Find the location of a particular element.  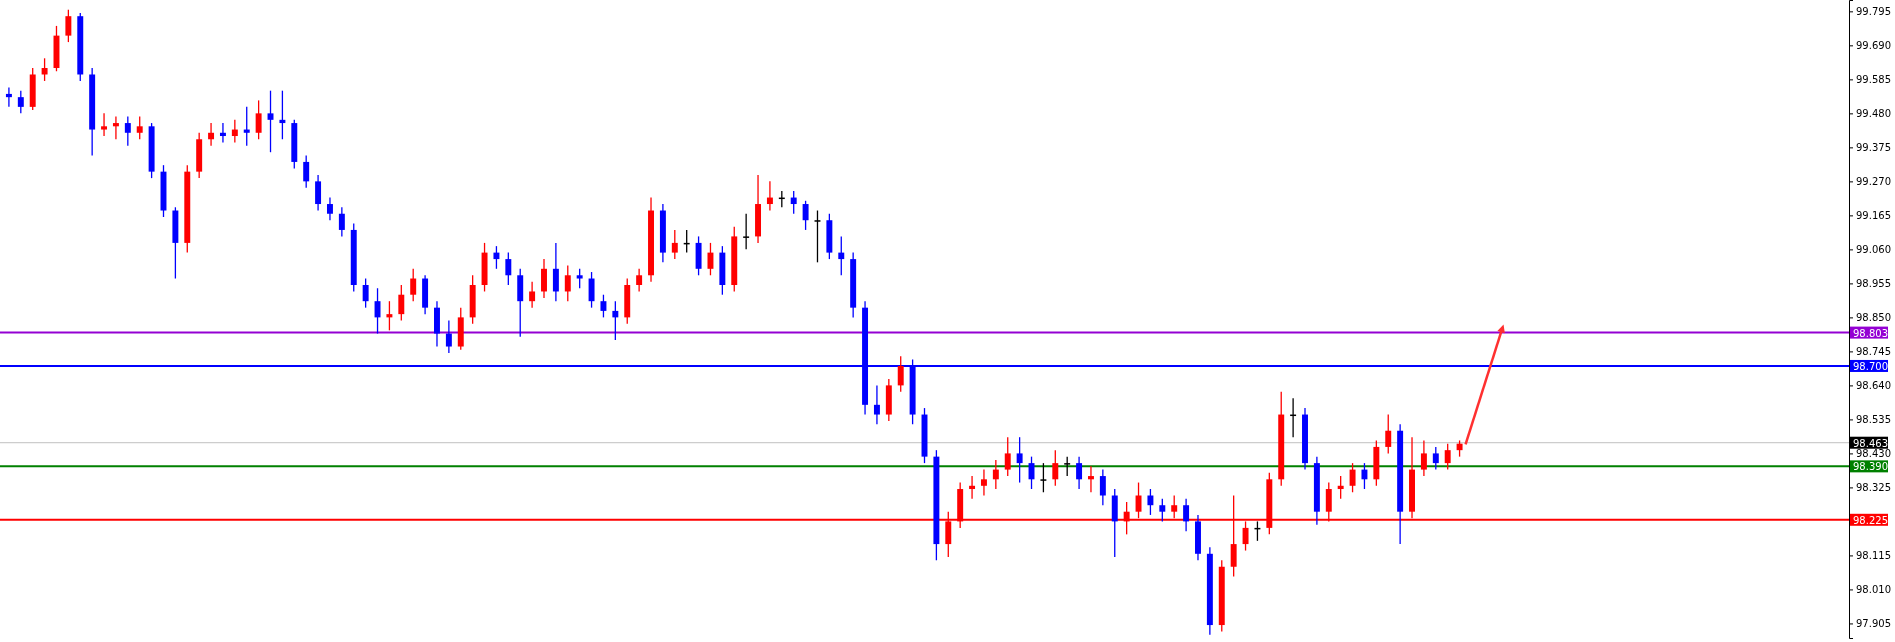

y-tick-label: 98.745 is located at coordinates (1873, 352).